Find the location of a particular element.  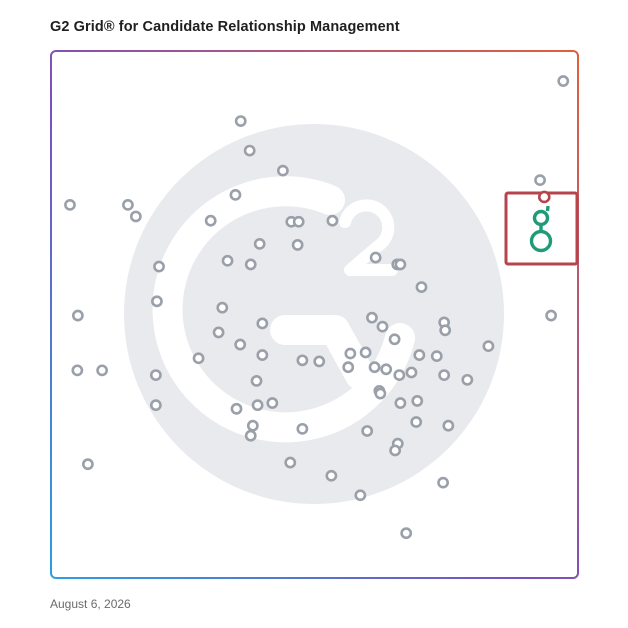

product-logo-icon is located at coordinates (541, 229).